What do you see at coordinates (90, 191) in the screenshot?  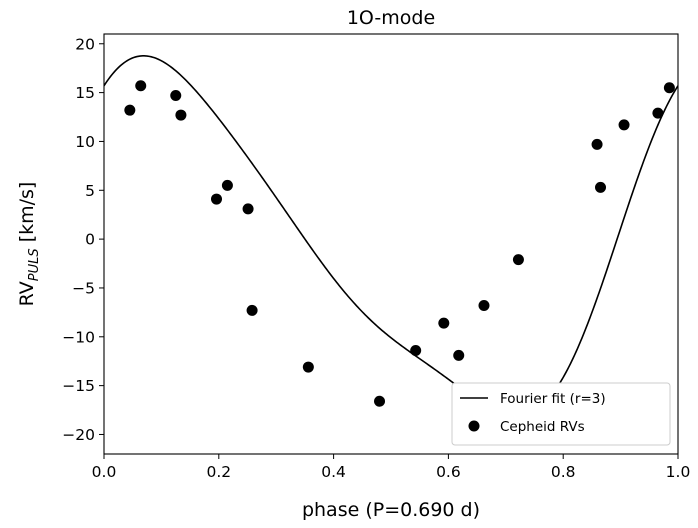 I see `y-tick-label: 5` at bounding box center [90, 191].